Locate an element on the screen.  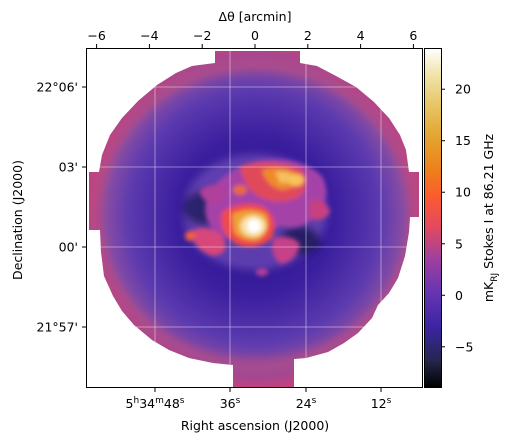
top-tick-label: −6 is located at coordinates (96, 35).